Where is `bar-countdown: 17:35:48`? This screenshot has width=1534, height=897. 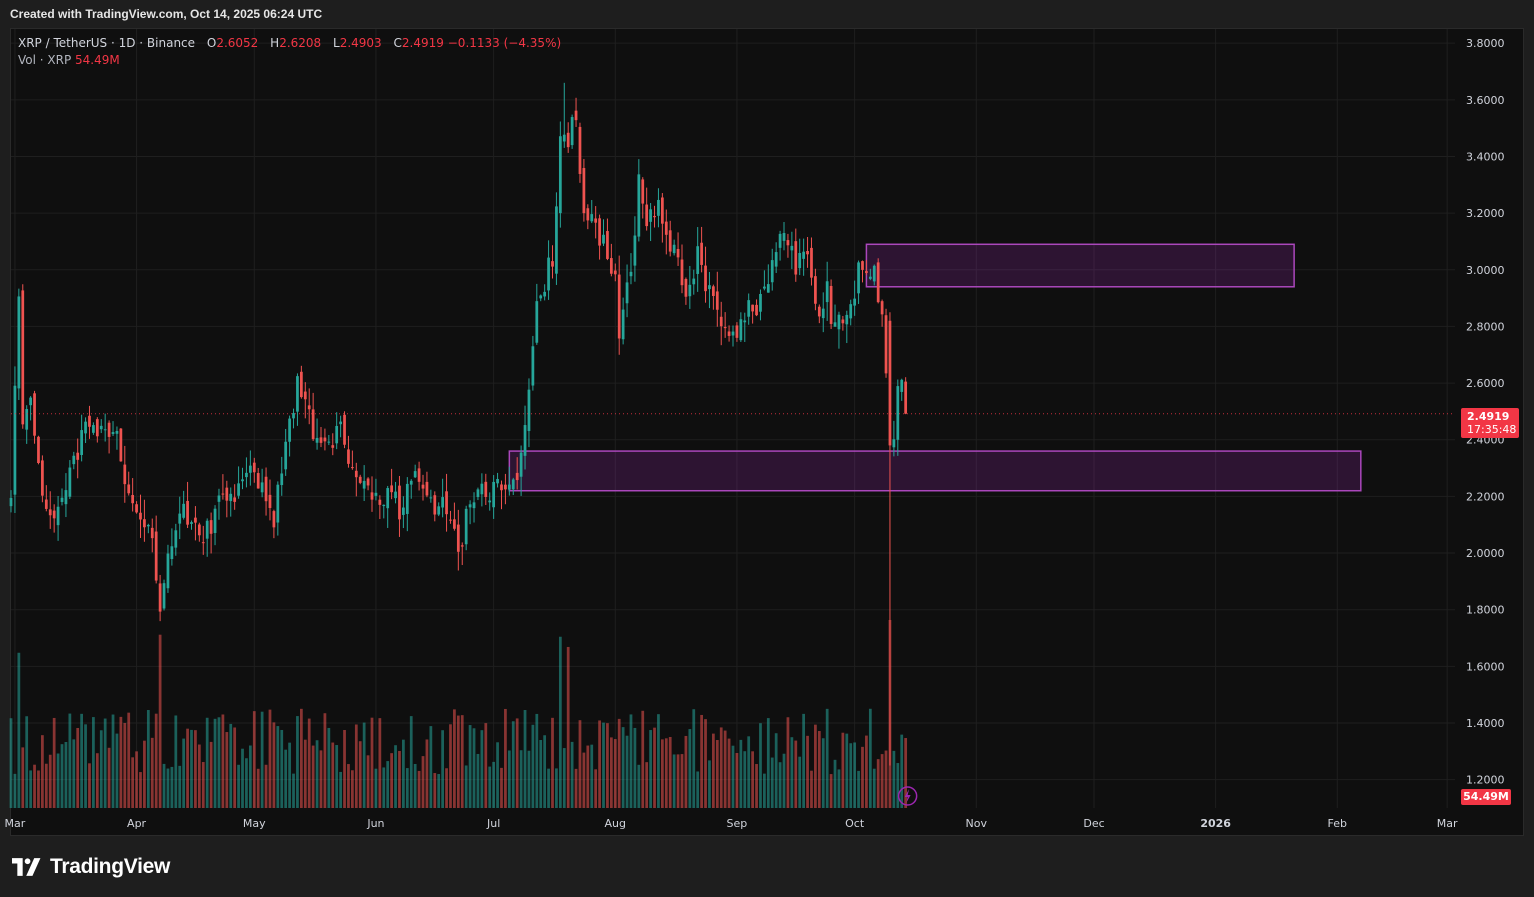 bar-countdown: 17:35:48 is located at coordinates (1492, 429).